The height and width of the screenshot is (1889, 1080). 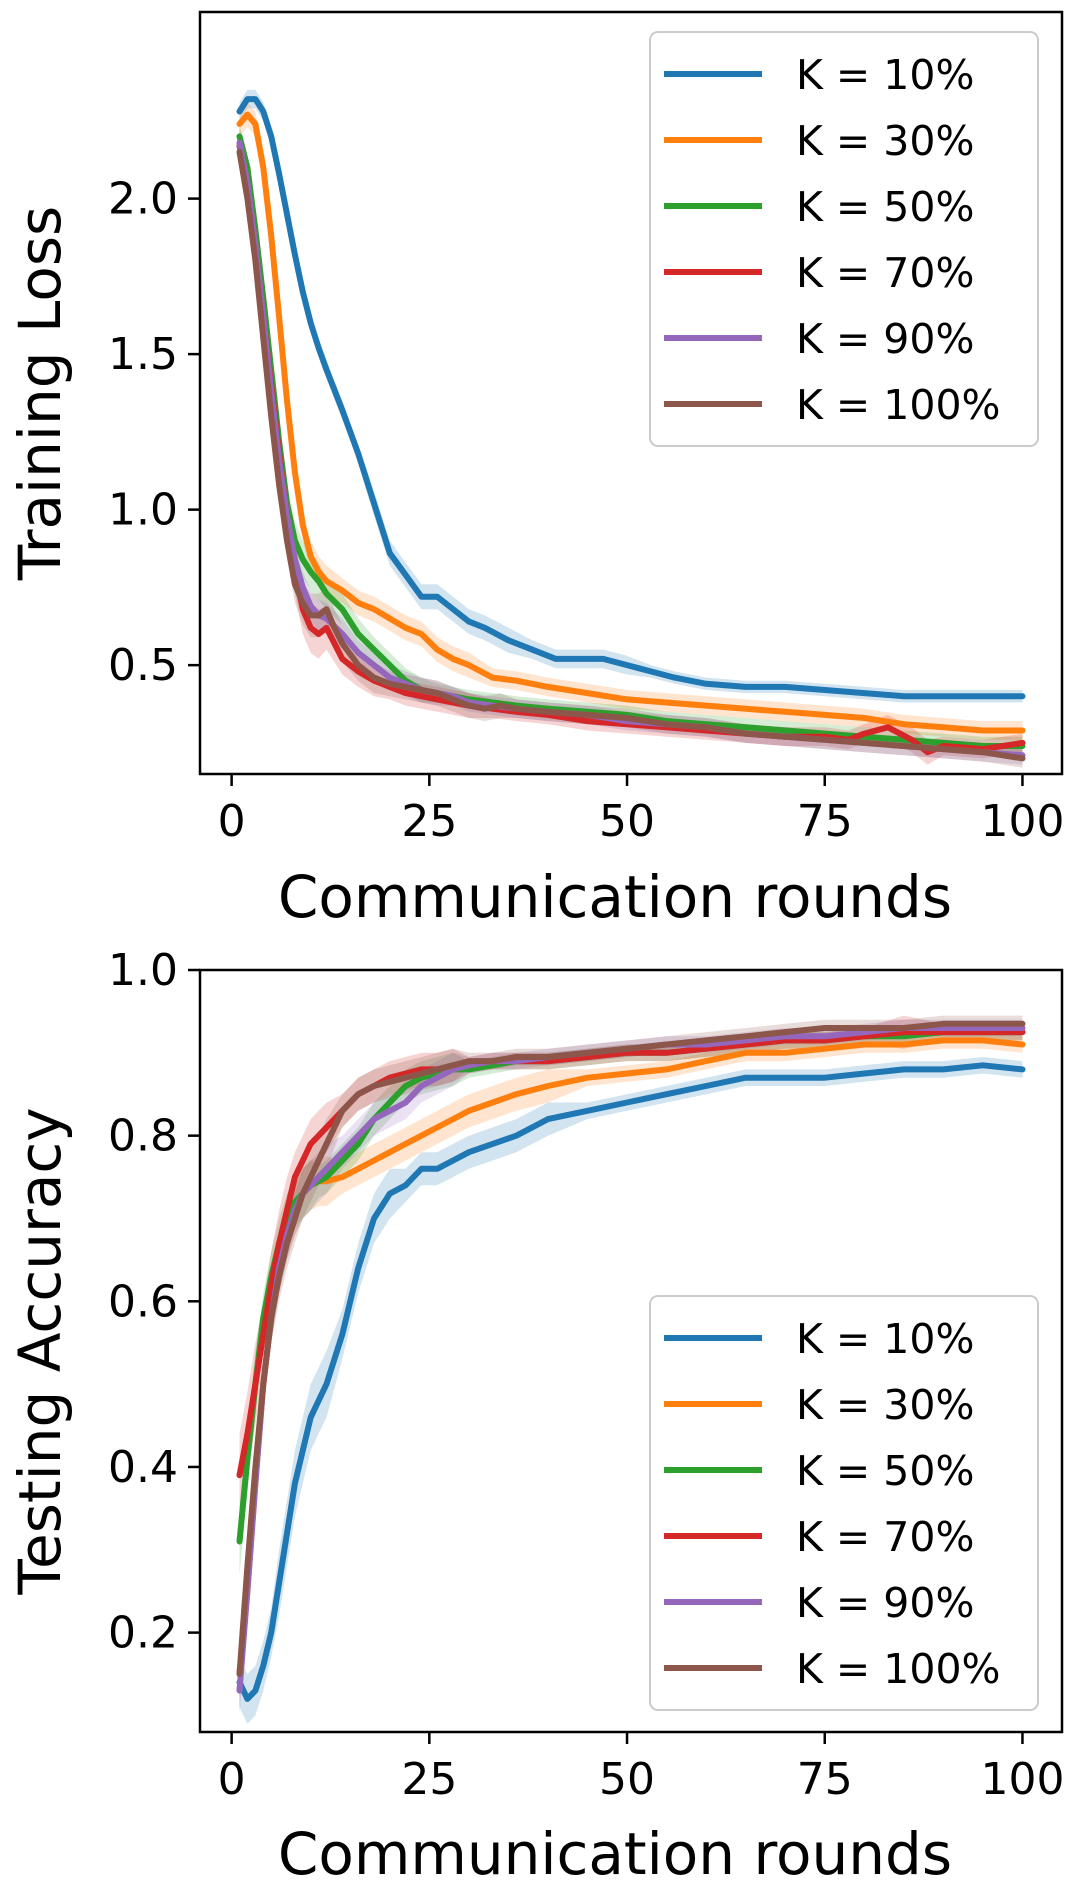 I want to click on training-loss-y-tick-label: 1.0, so click(x=143, y=510).